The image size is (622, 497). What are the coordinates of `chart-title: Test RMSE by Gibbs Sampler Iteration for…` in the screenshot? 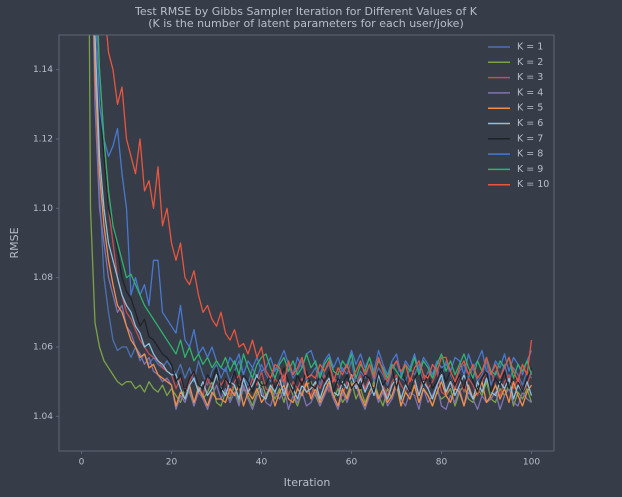 It's located at (306, 11).